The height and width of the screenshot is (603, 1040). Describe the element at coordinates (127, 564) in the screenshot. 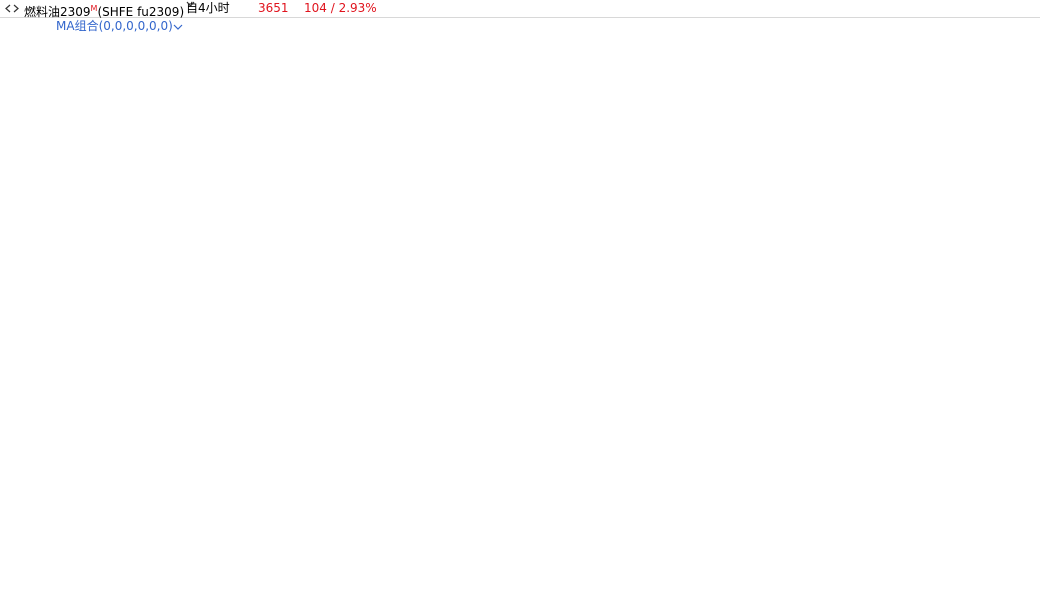

I see `extreme-label: 2814` at that location.